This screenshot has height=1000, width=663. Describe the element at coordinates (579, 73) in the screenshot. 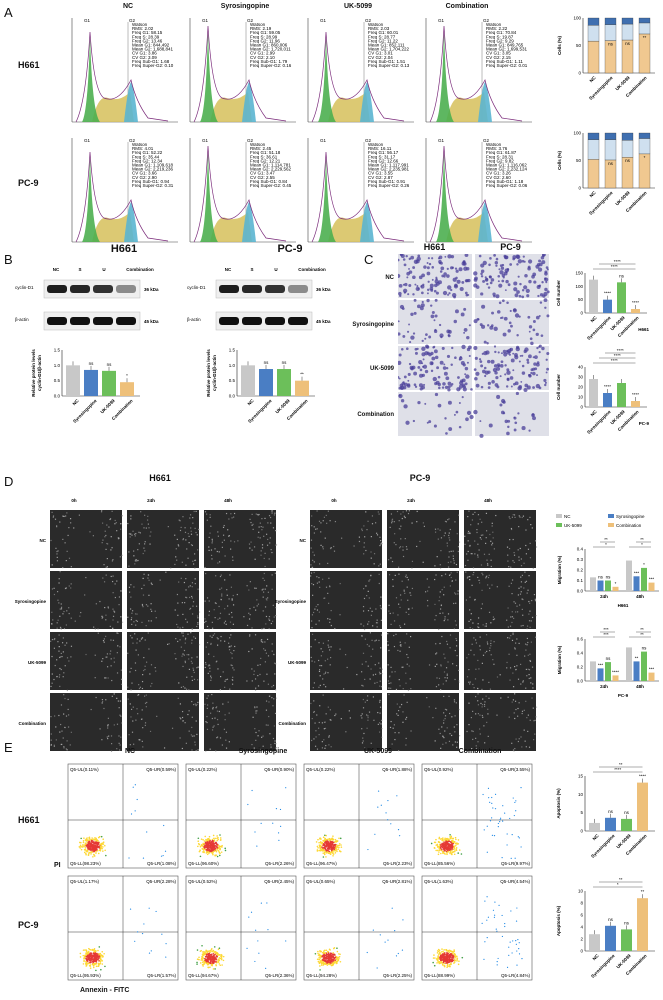

I see `y-tick-label: 0` at that location.